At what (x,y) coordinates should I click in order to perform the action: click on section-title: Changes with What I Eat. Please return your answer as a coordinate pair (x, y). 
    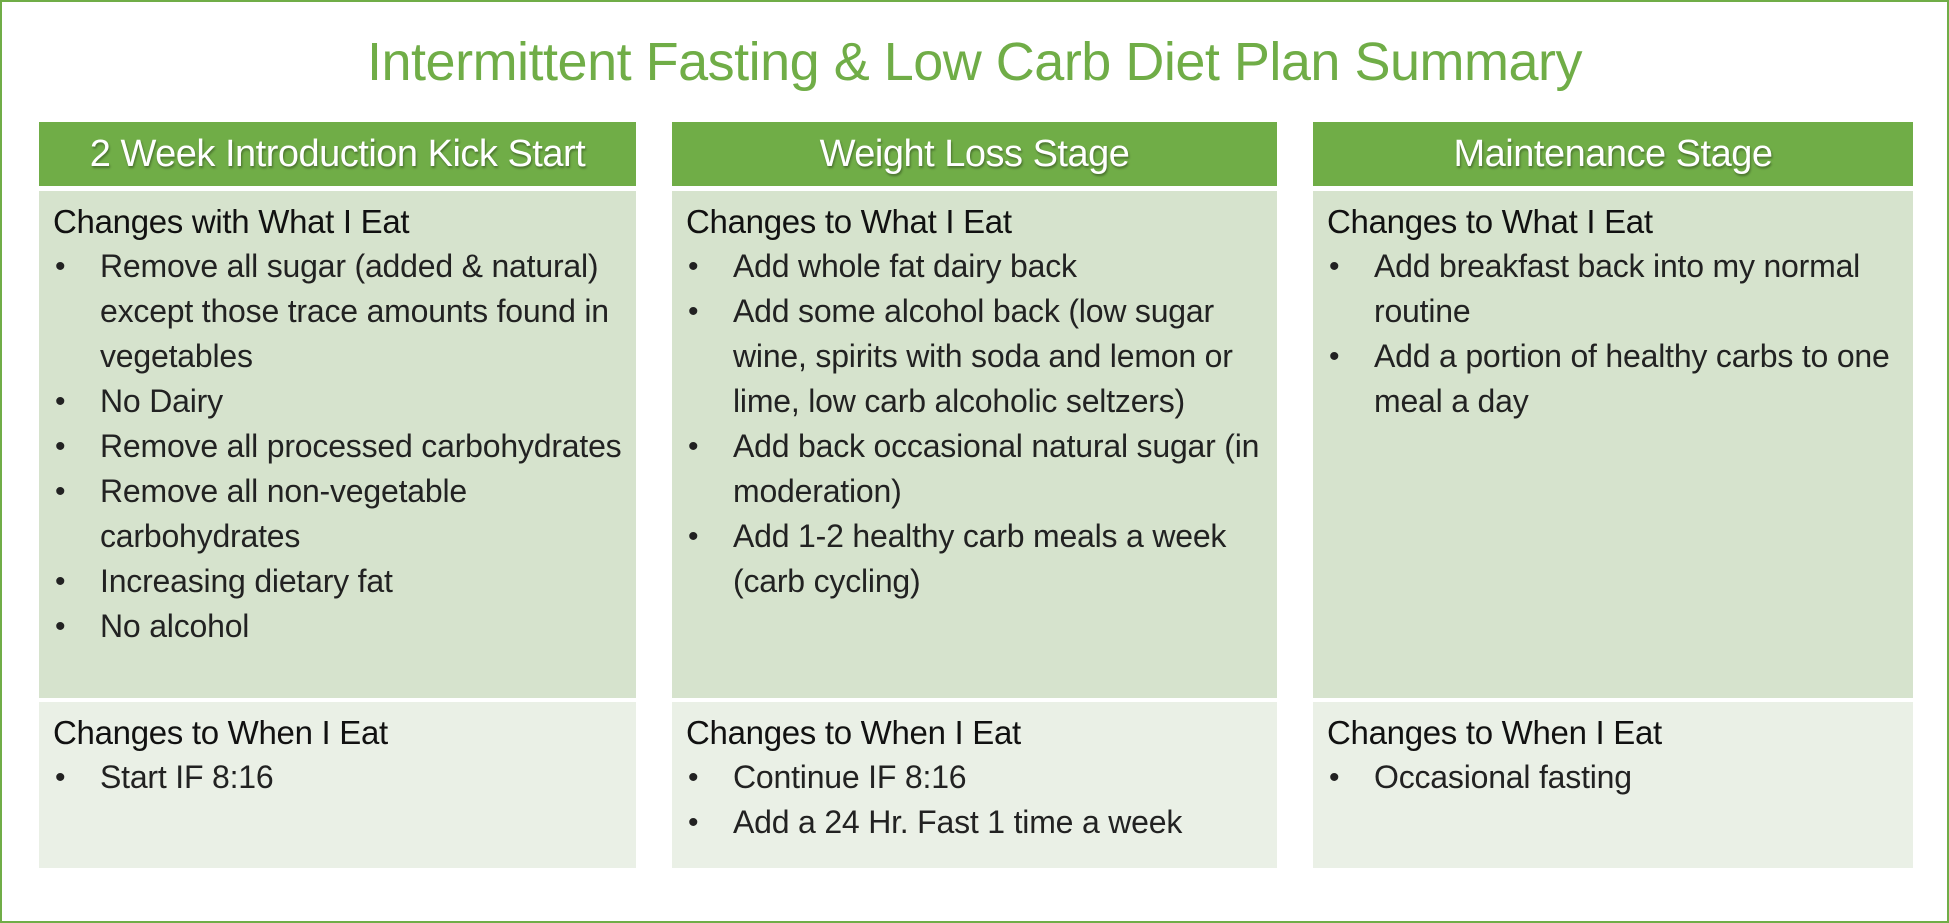
    Looking at the image, I should click on (231, 221).